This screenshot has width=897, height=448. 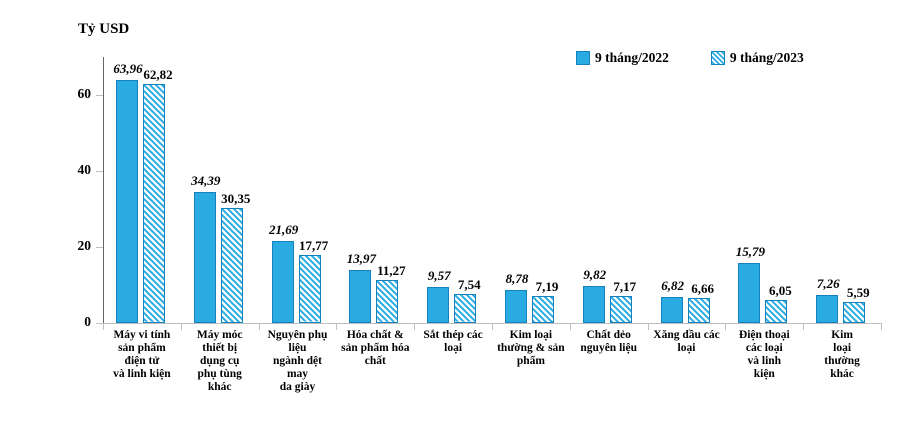 I want to click on value-label-2023: 7,19, so click(x=547, y=286).